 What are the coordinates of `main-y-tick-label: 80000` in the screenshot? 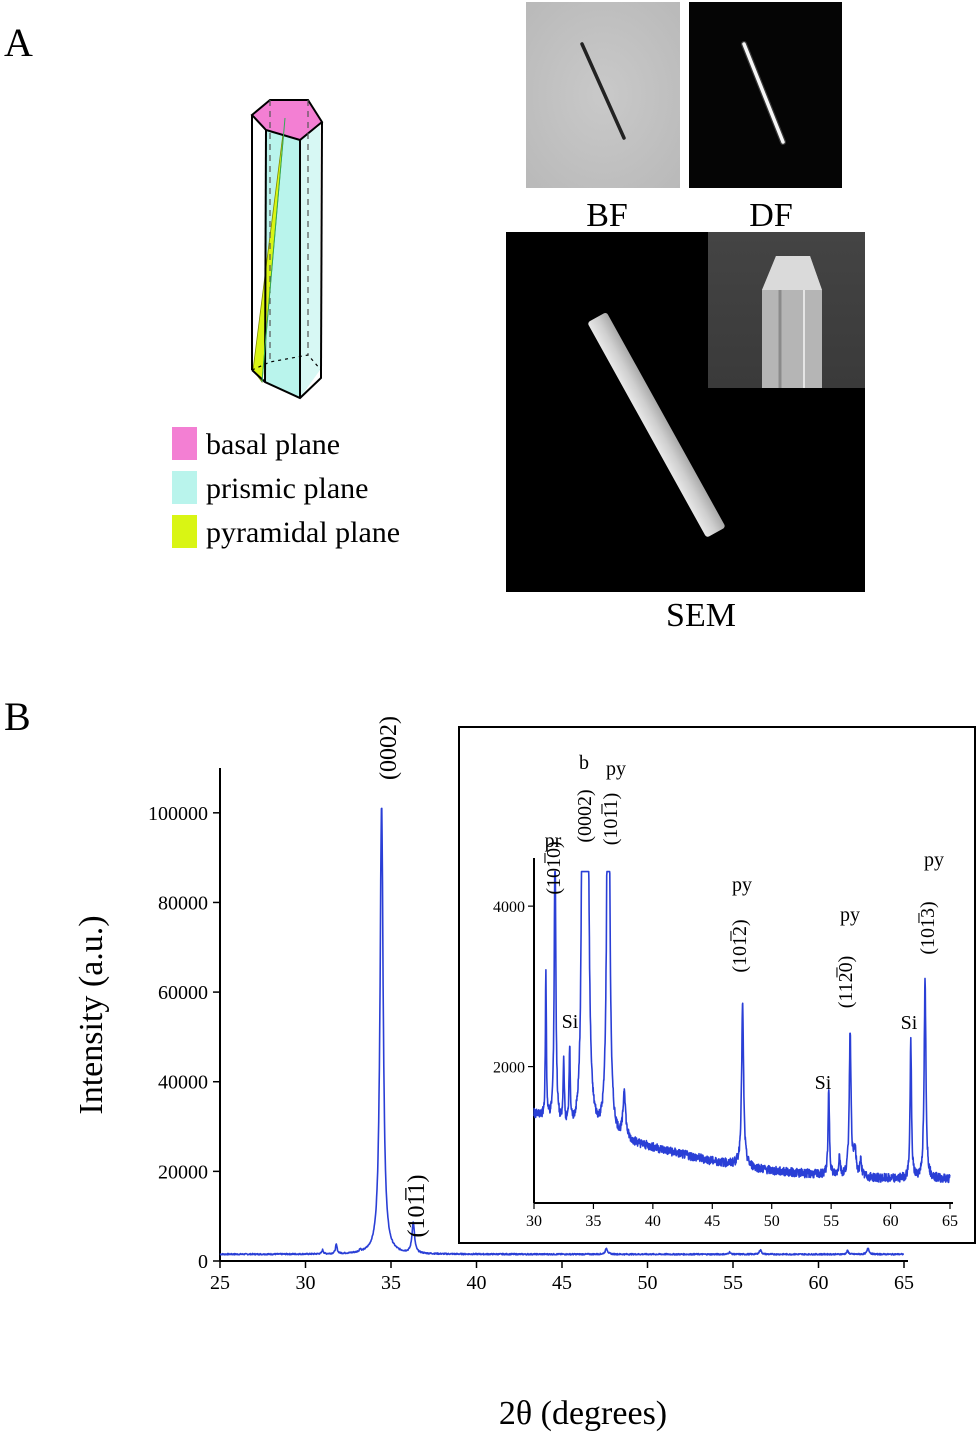 It's located at (183, 903).